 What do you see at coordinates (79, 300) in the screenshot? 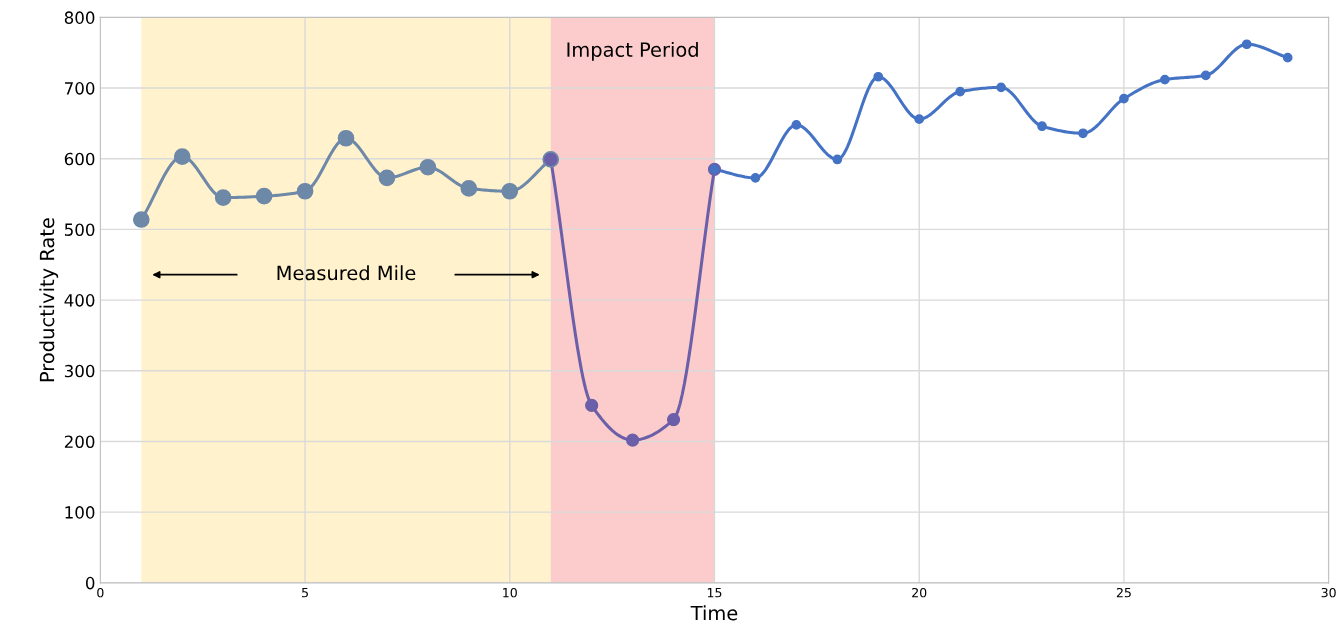
I see `y-tick-label: 400` at bounding box center [79, 300].